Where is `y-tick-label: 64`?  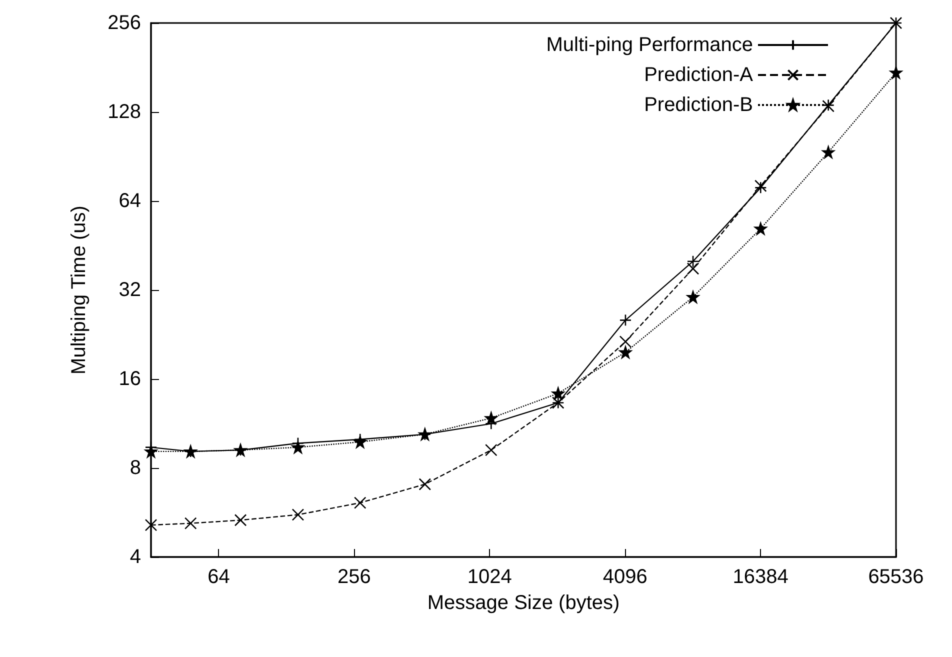
y-tick-label: 64 is located at coordinates (129, 201).